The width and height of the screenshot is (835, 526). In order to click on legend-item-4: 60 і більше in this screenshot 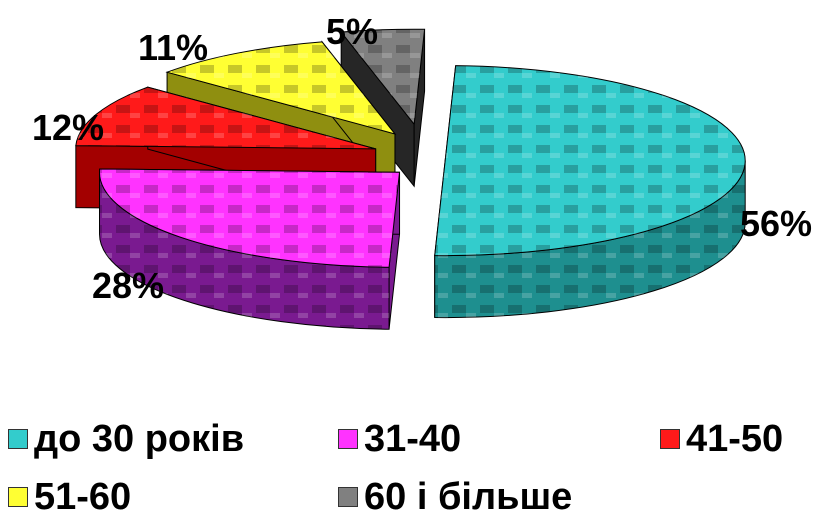, I will do `click(455, 497)`.